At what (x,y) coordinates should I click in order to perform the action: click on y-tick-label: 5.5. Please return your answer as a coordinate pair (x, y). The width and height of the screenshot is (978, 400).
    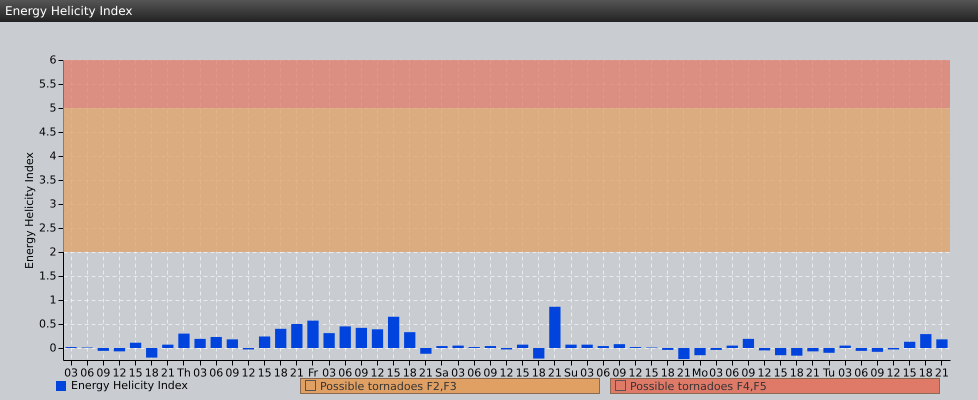
    Looking at the image, I should click on (47, 84).